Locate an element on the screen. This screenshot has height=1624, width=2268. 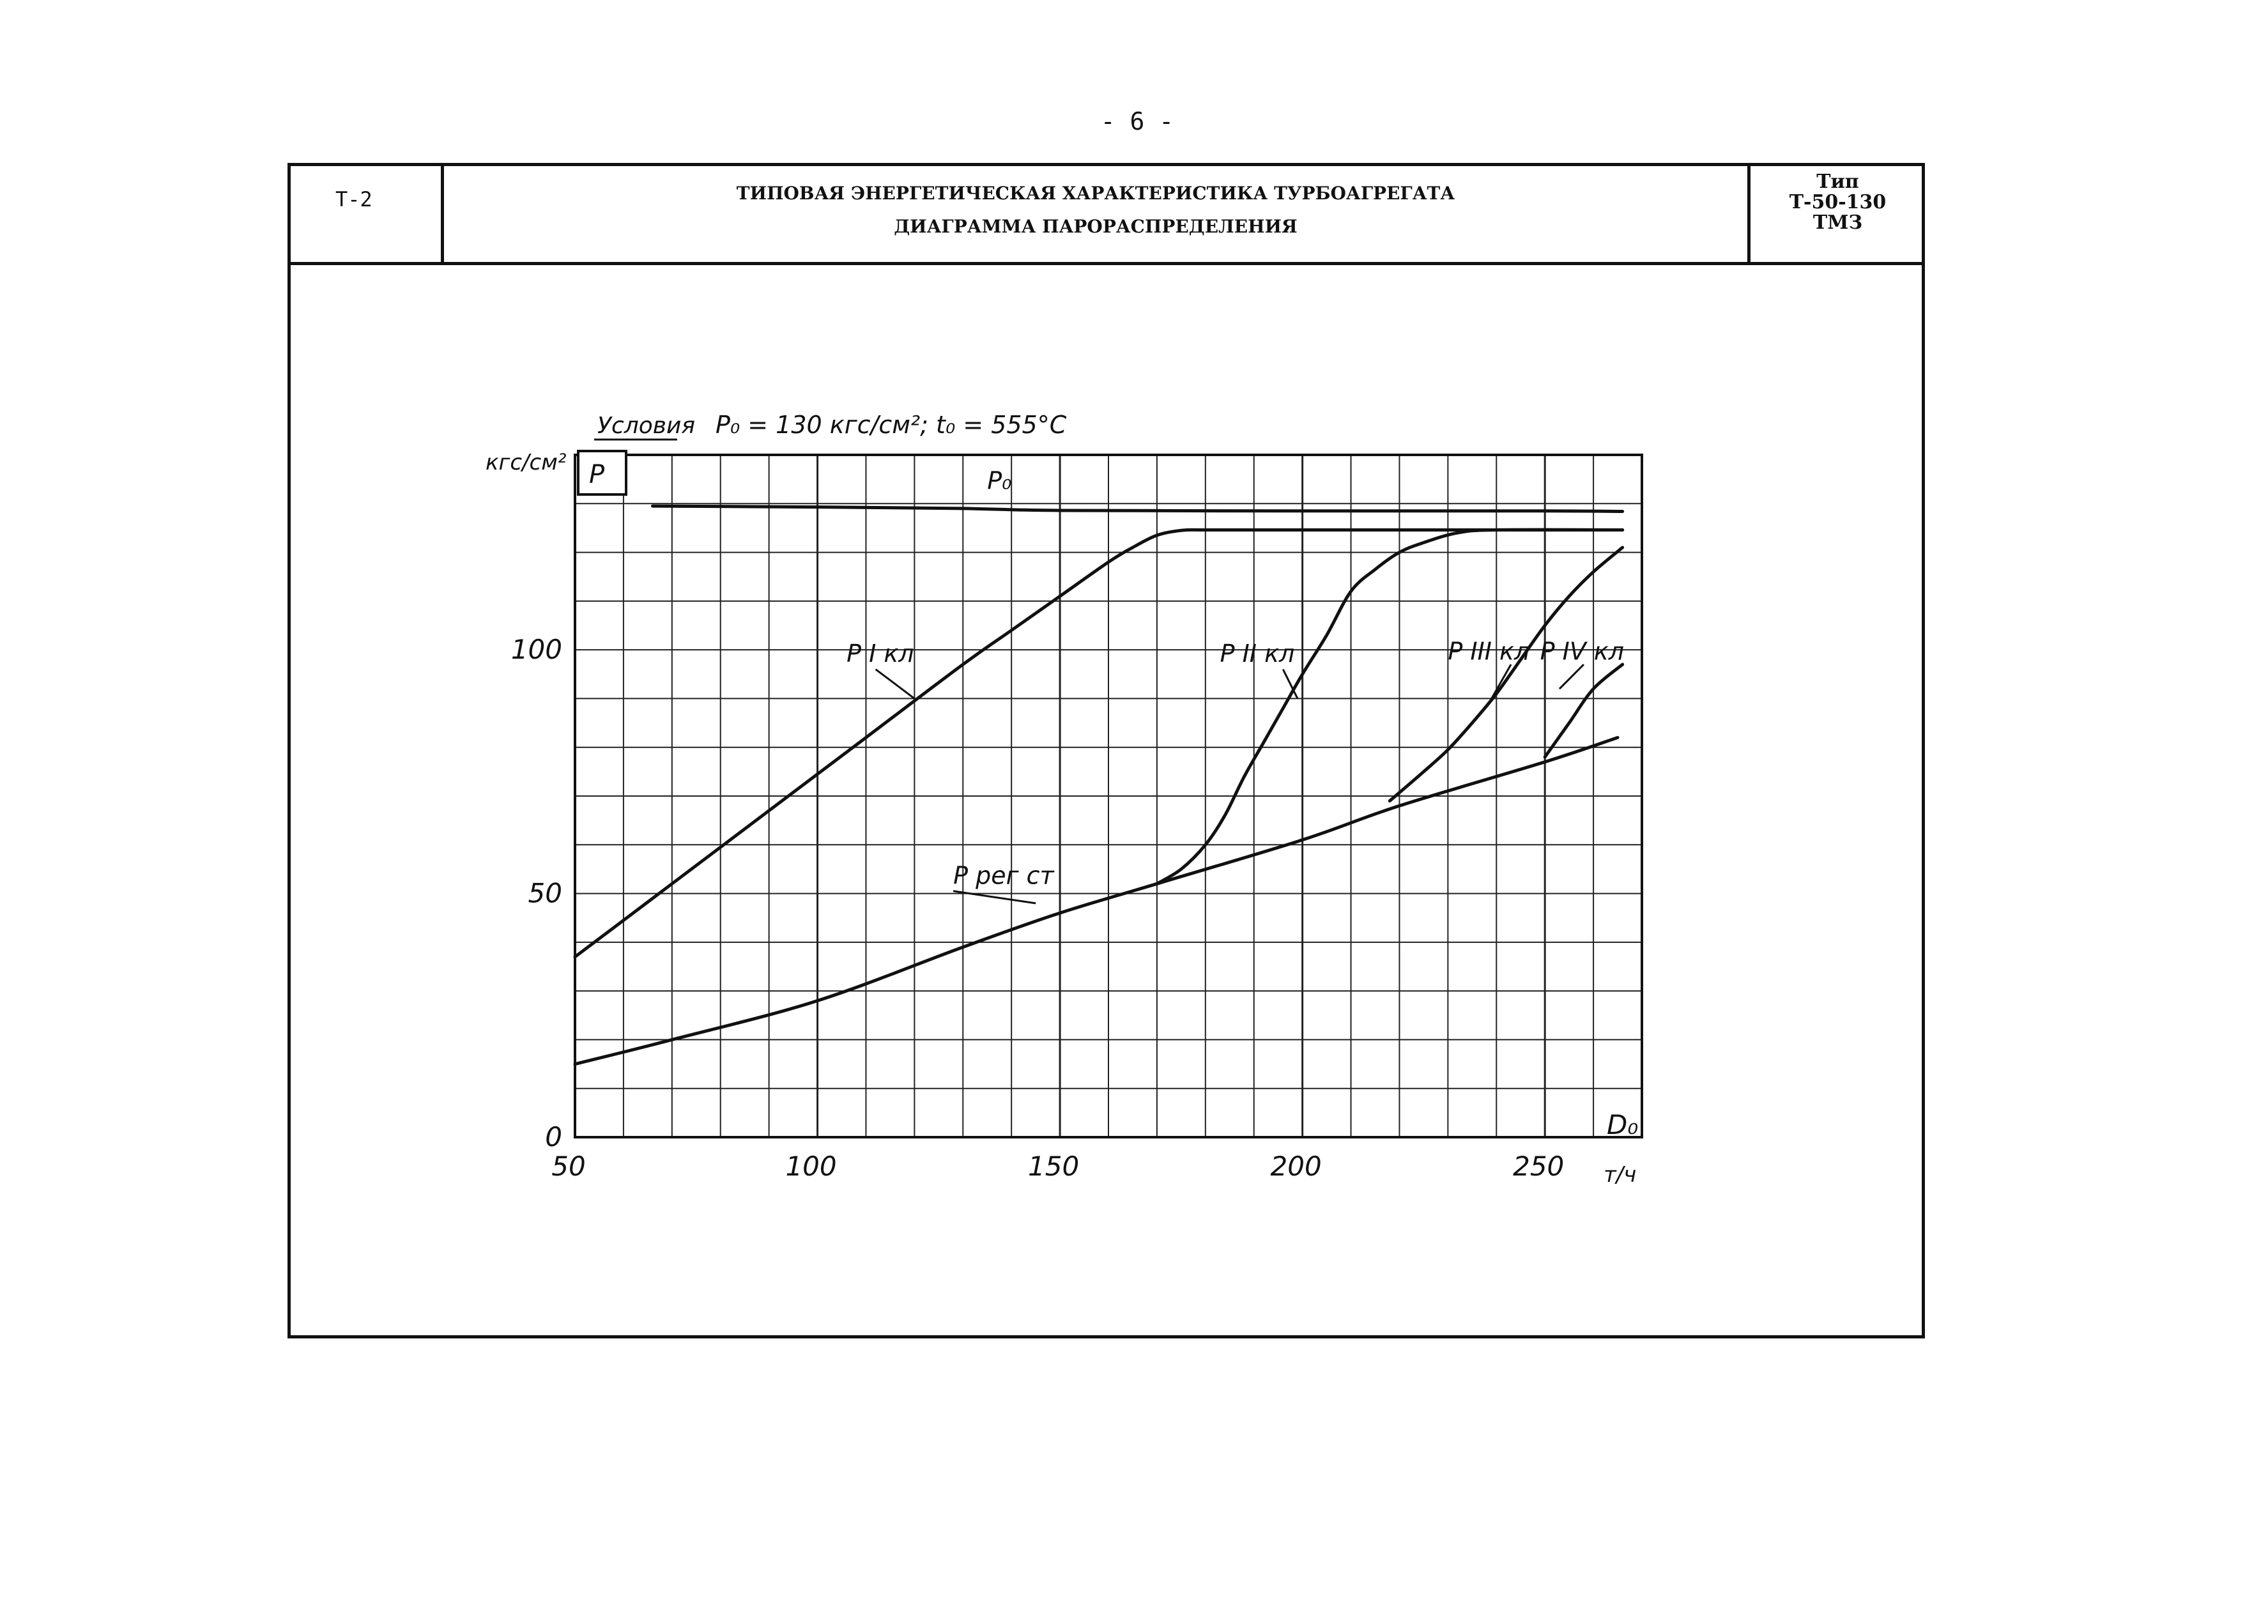
type-model: Т-50-130 is located at coordinates (1838, 202).